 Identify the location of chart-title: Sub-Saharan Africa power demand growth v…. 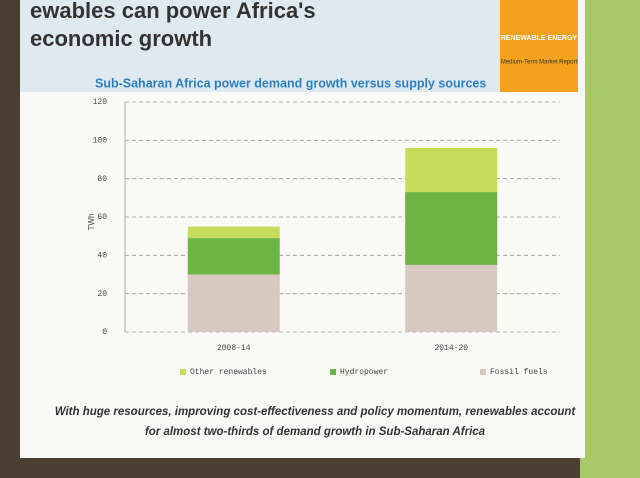
(290, 83).